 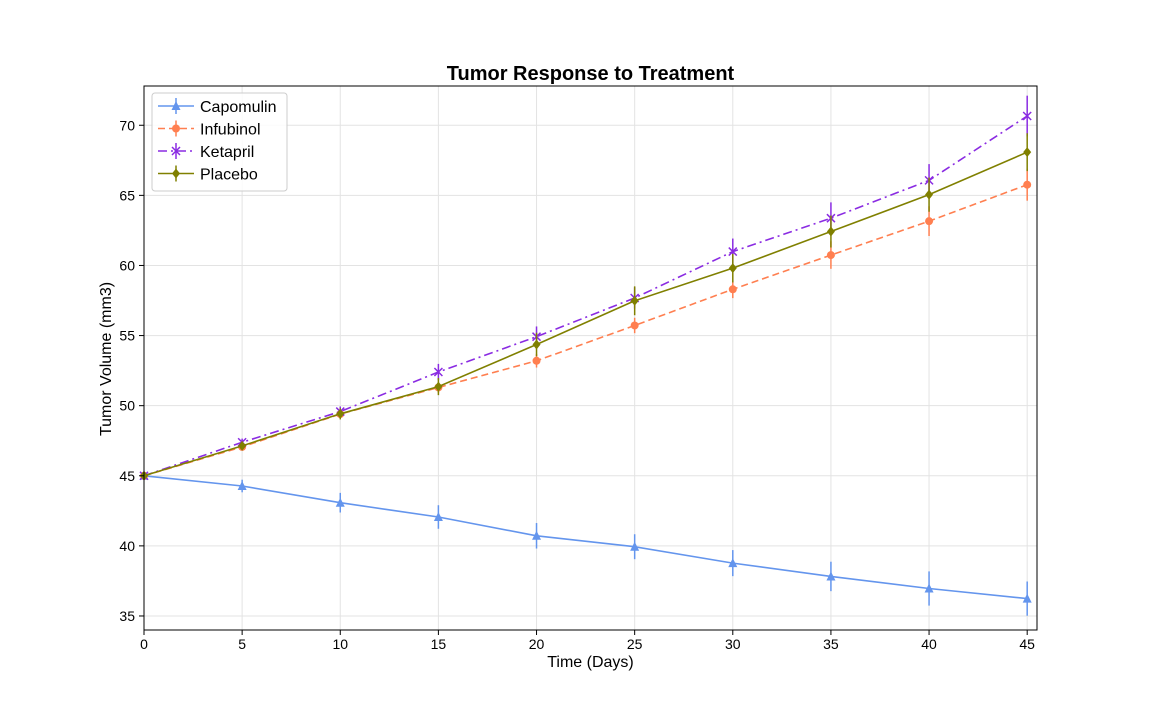 What do you see at coordinates (340, 644) in the screenshot?
I see `x-tick-label: 10` at bounding box center [340, 644].